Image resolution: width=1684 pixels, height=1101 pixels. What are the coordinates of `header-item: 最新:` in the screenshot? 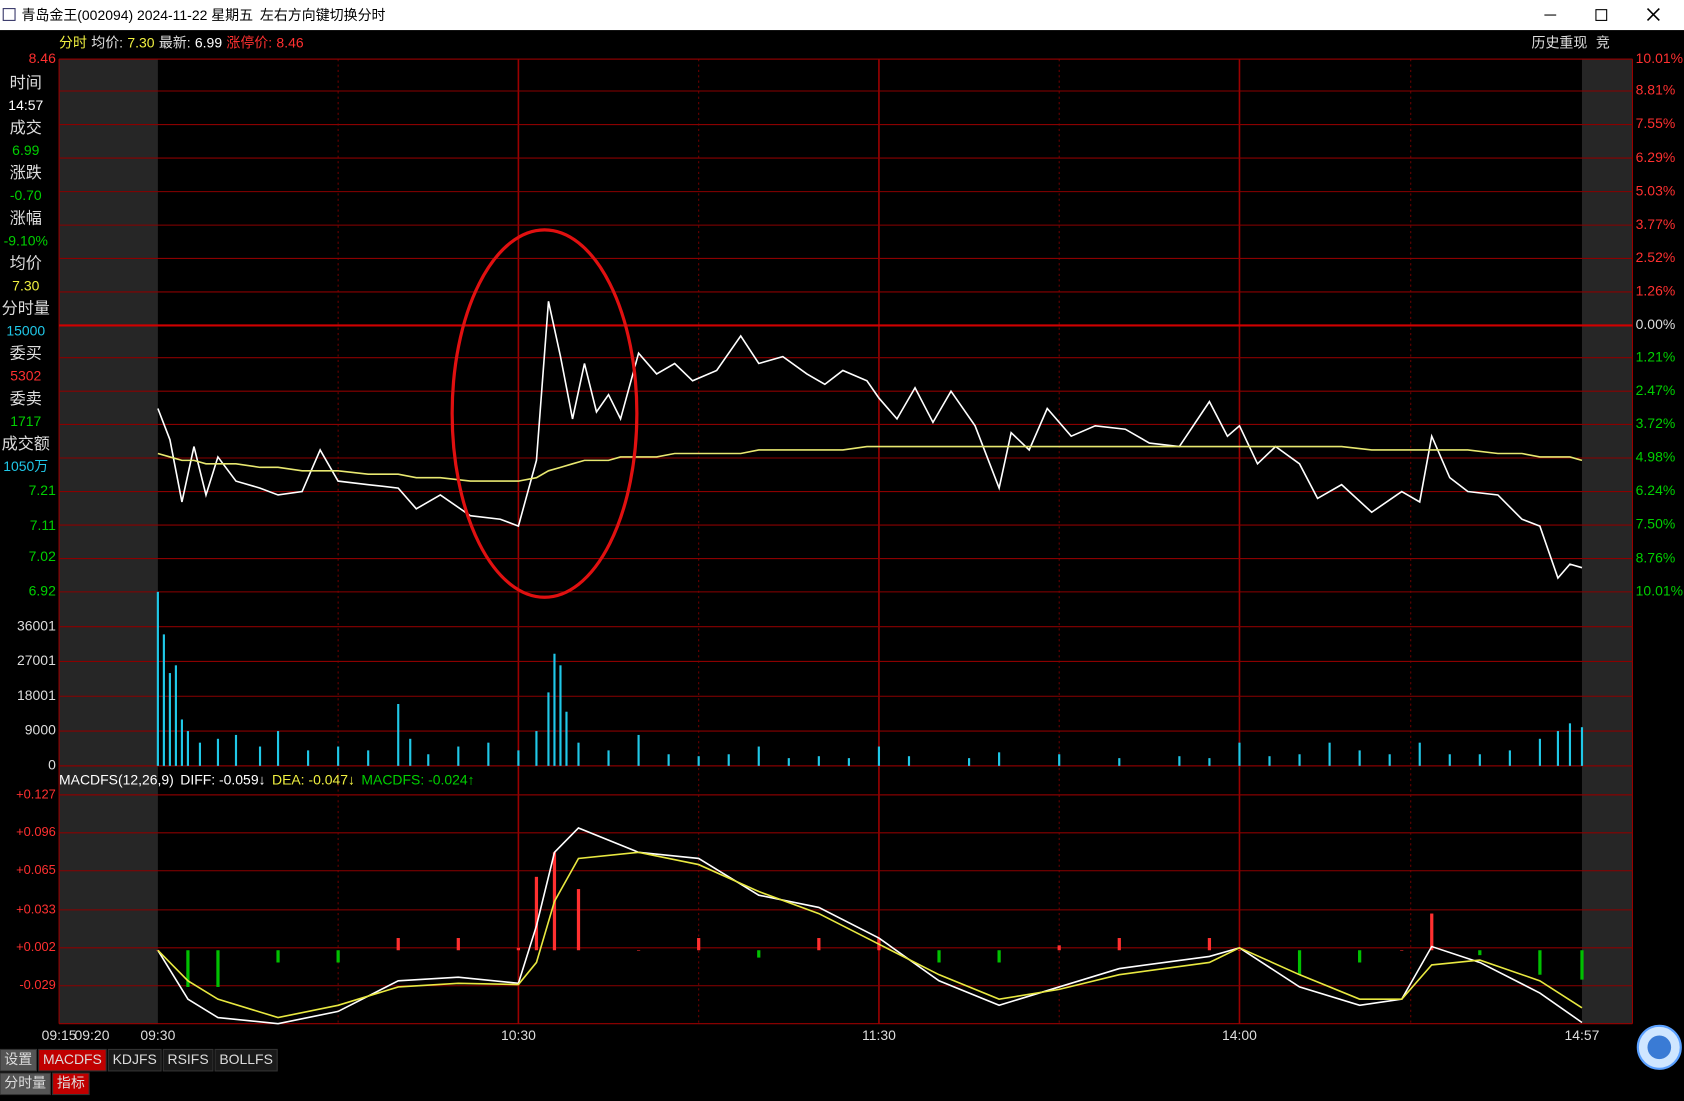 It's located at (175, 43).